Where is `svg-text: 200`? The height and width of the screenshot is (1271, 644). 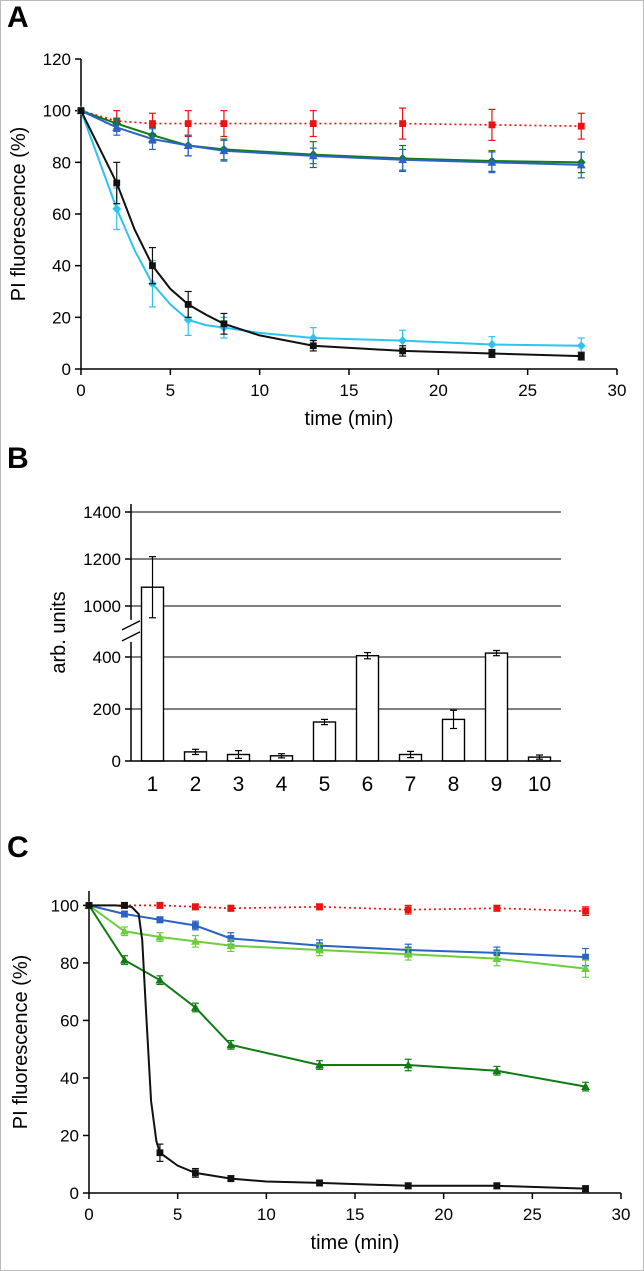
svg-text: 200 is located at coordinates (107, 709).